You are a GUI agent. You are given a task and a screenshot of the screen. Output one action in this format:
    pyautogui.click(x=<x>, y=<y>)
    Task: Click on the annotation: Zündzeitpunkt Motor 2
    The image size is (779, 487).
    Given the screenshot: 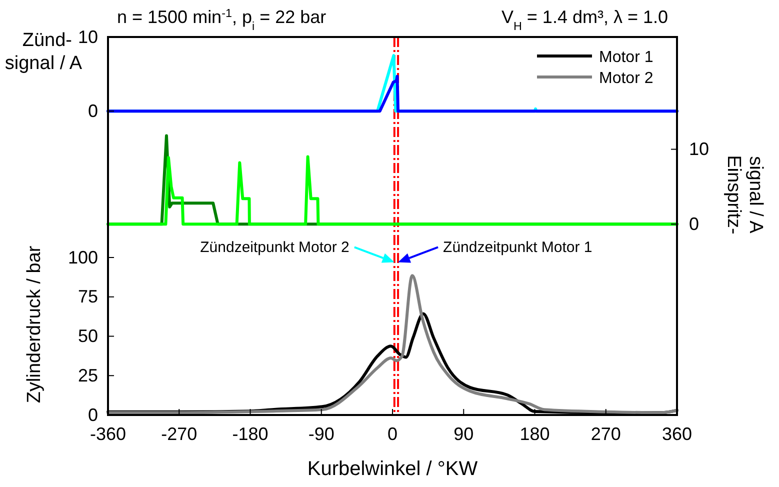 What is the action you would take?
    pyautogui.click(x=275, y=247)
    